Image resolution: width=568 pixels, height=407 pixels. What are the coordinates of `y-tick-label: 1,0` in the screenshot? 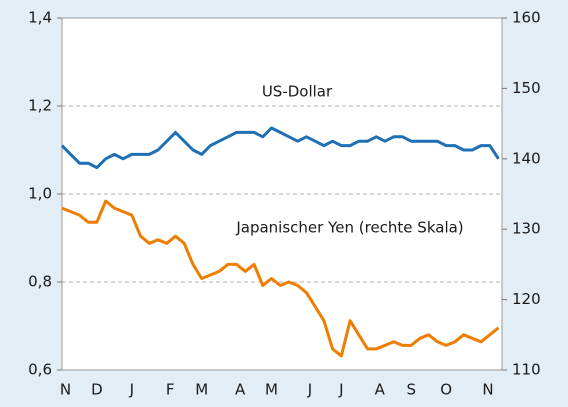 It's located at (40, 194).